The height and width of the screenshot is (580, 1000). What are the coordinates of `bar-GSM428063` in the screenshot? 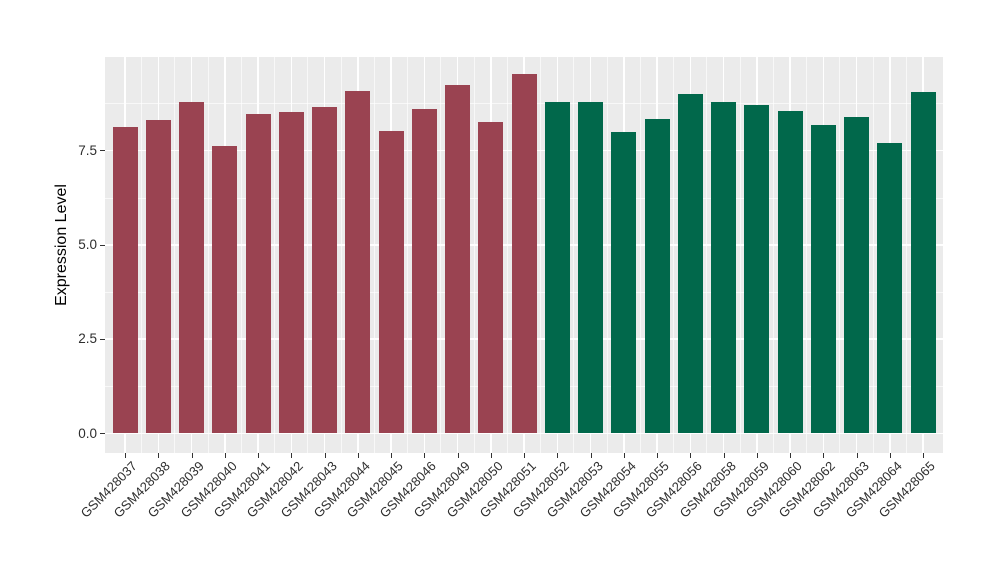 It's located at (856, 275).